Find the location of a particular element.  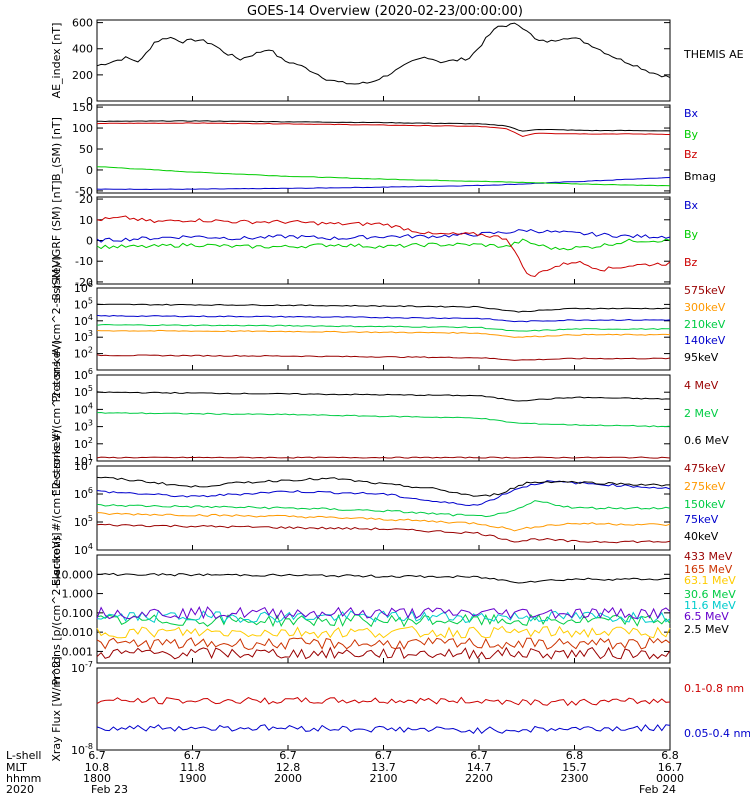

series-line-433-mev is located at coordinates (383, 653).